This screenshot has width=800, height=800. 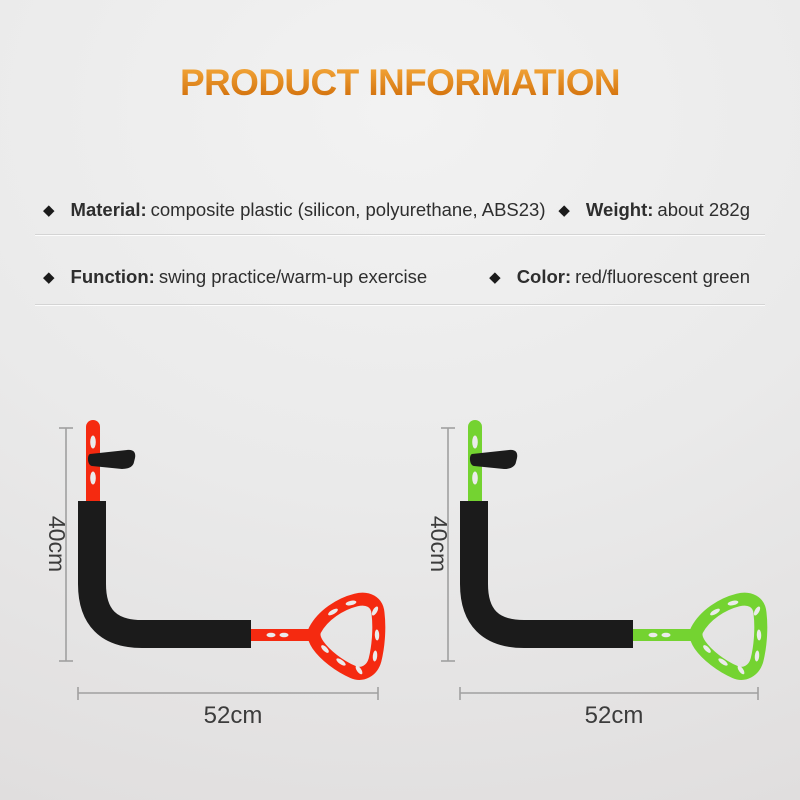 I want to click on swing-trainer-red, so click(x=232, y=550).